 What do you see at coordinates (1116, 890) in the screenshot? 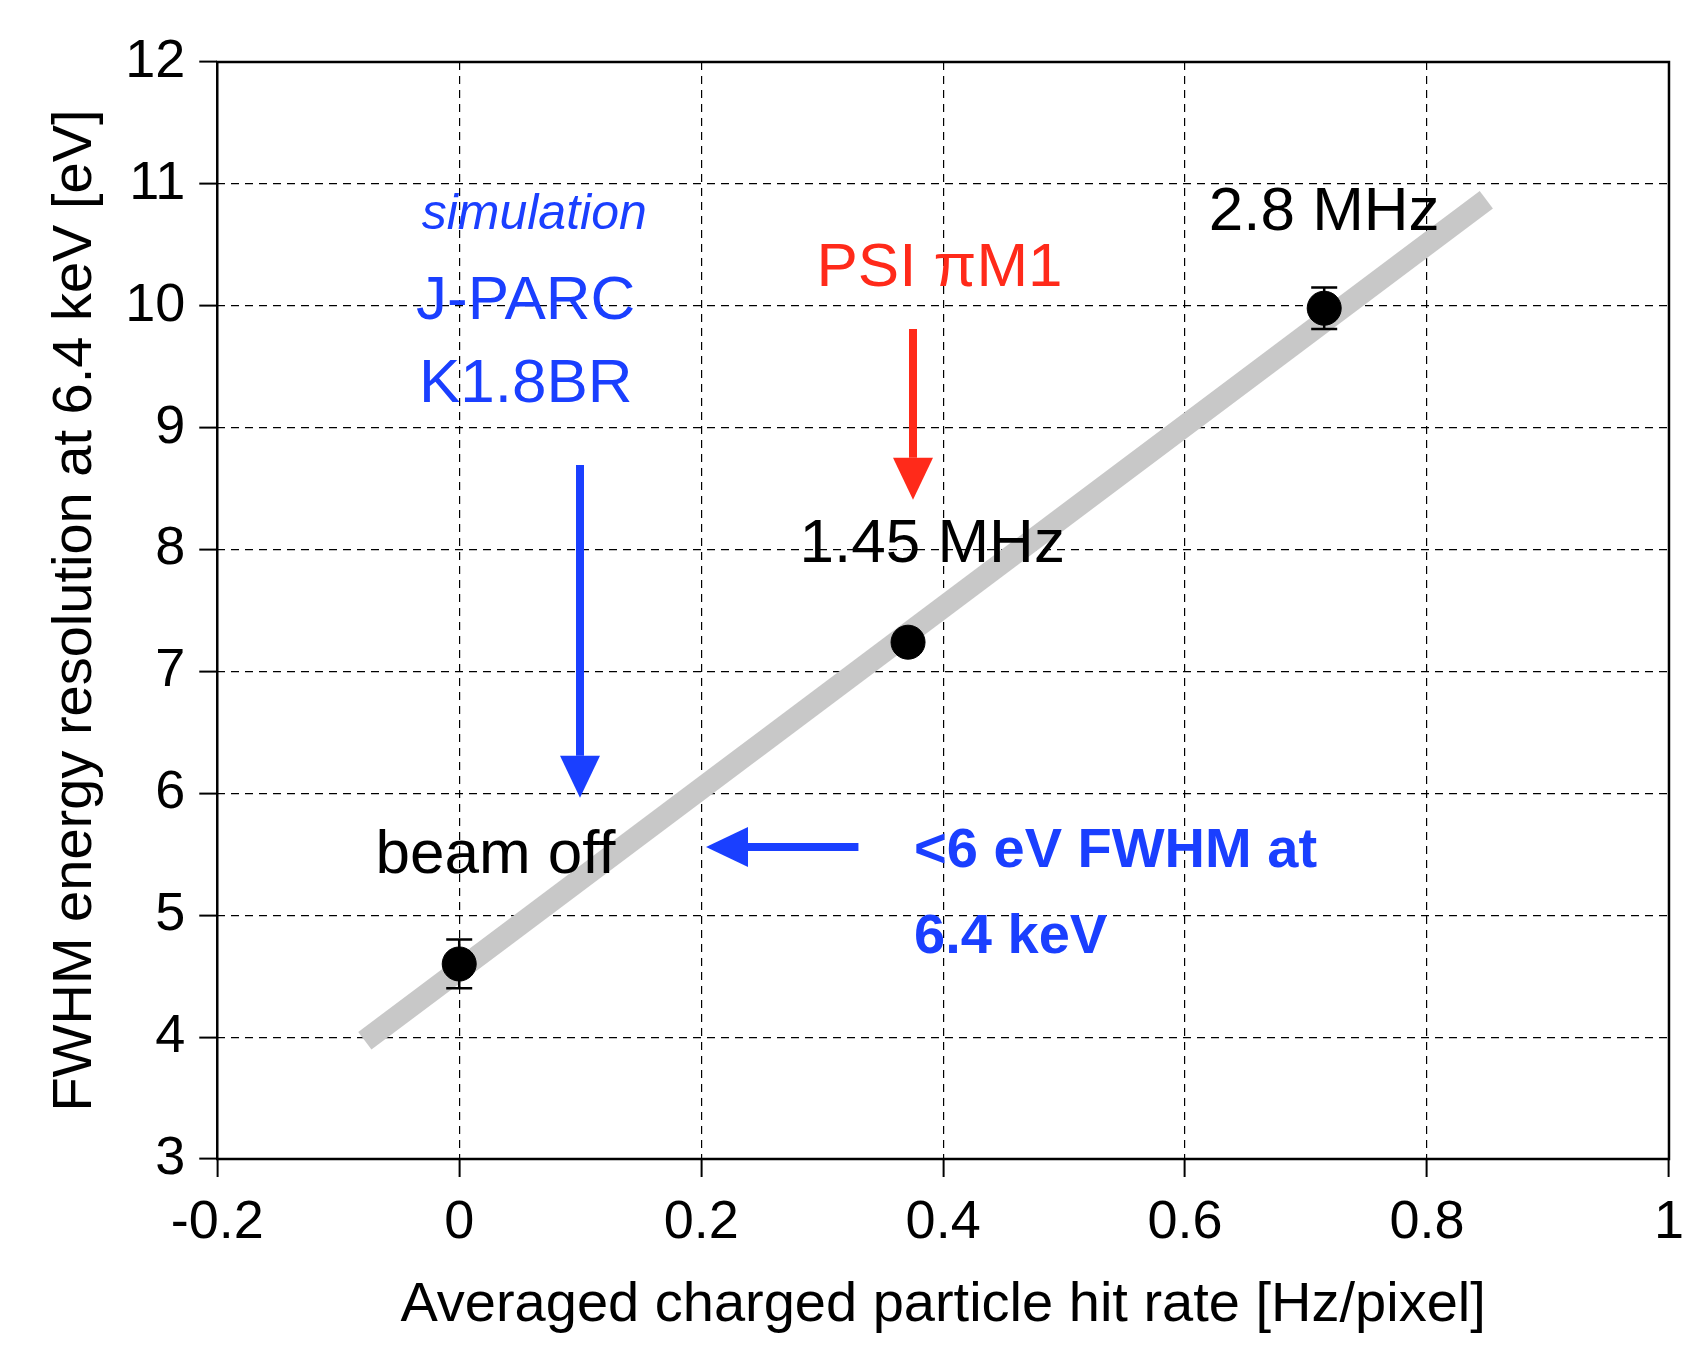
I see `annotation: <6 eV FWHM at 6.4 keV` at bounding box center [1116, 890].